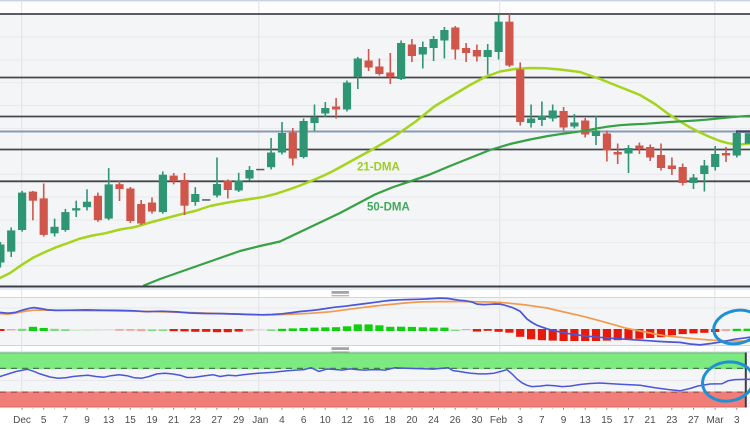  What do you see at coordinates (152, 420) in the screenshot?
I see `svg-text: 19` at bounding box center [152, 420].